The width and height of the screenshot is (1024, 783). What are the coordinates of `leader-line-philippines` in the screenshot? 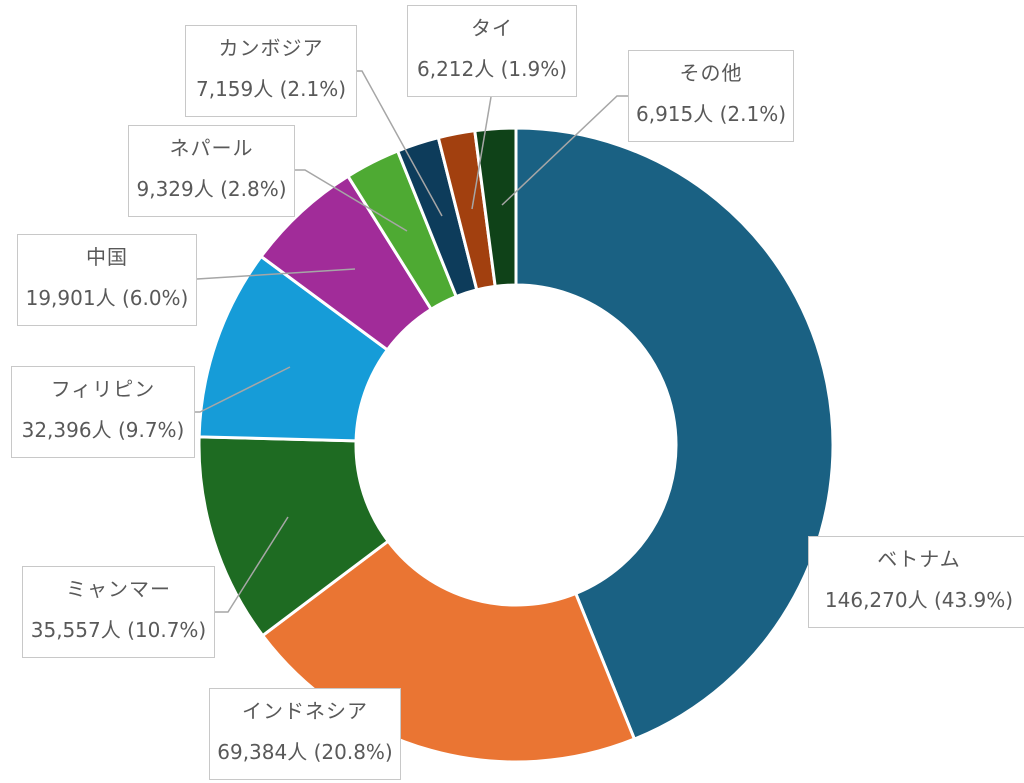 It's located at (243, 389).